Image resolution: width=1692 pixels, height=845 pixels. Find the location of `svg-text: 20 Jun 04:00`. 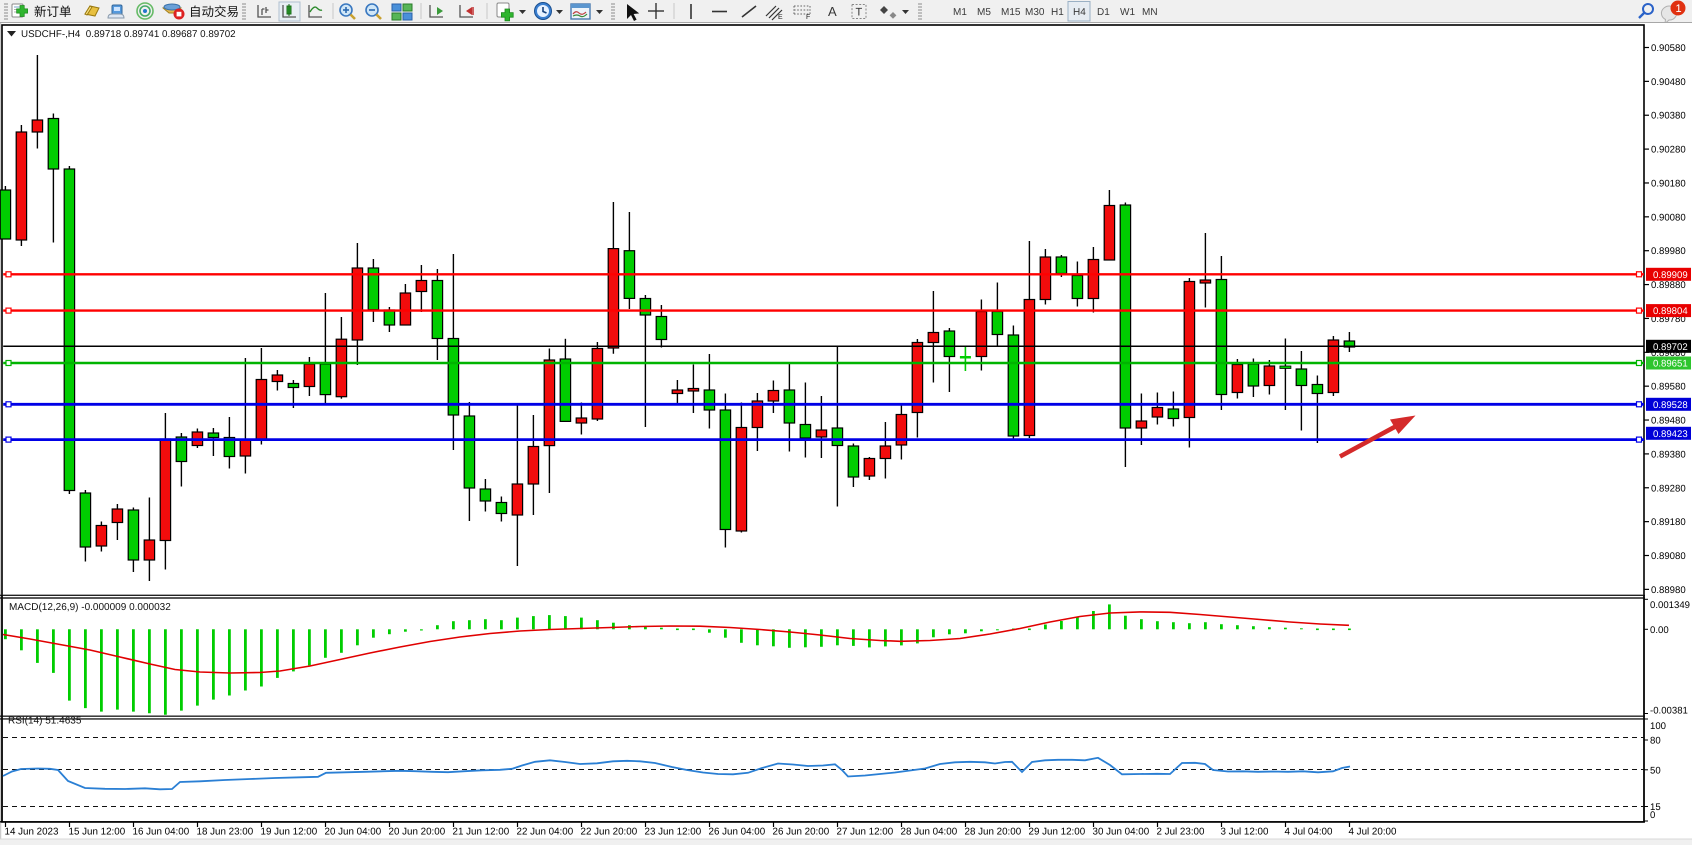

svg-text: 20 Jun 04:00 is located at coordinates (353, 832).